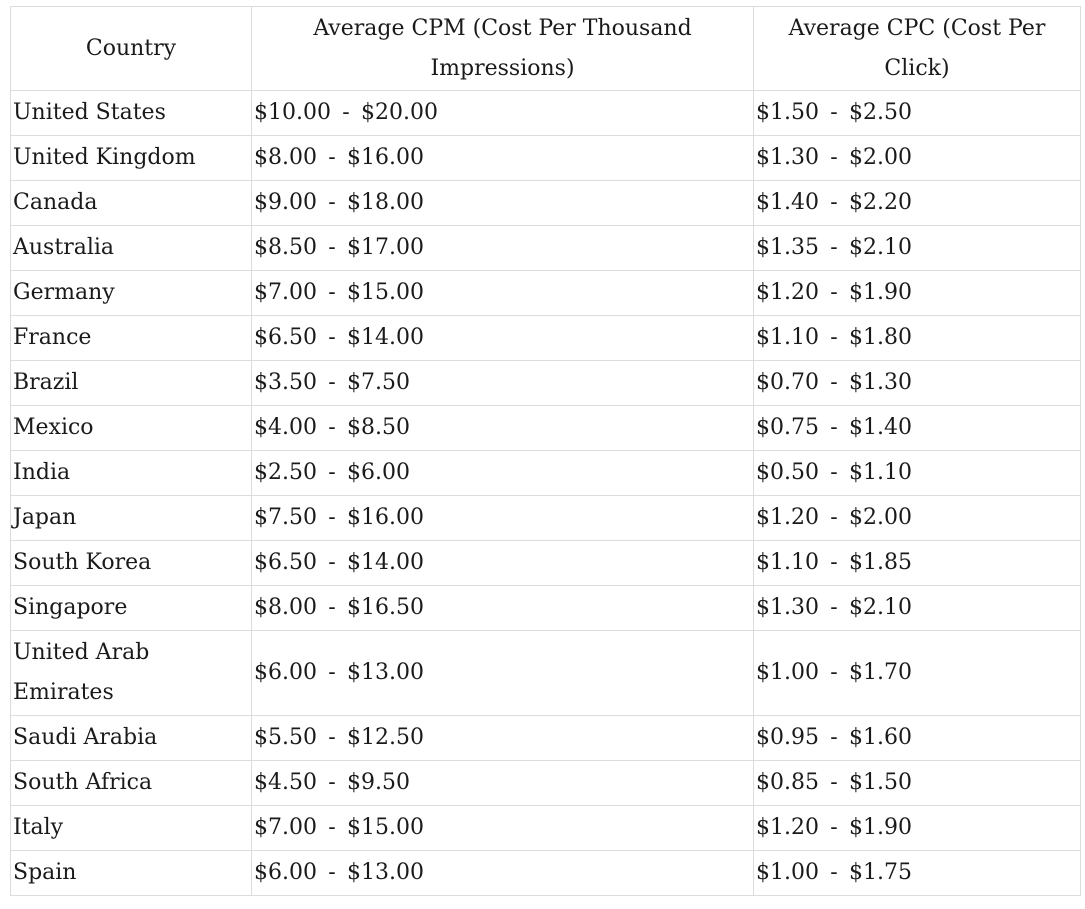 The image size is (1085, 909). Describe the element at coordinates (880, 562) in the screenshot. I see `cpc-high-value: $1.85` at that location.